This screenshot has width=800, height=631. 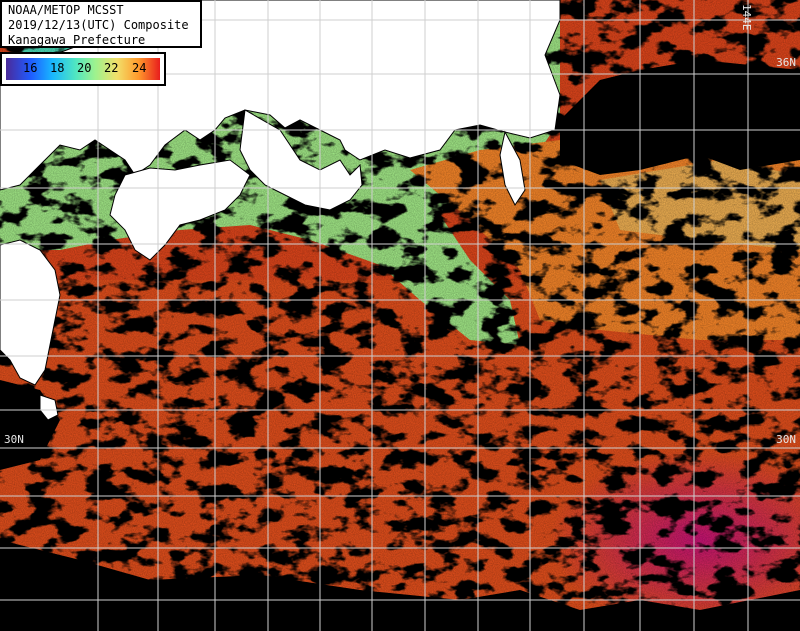 I want to click on cloud-south, so click(x=400, y=585).